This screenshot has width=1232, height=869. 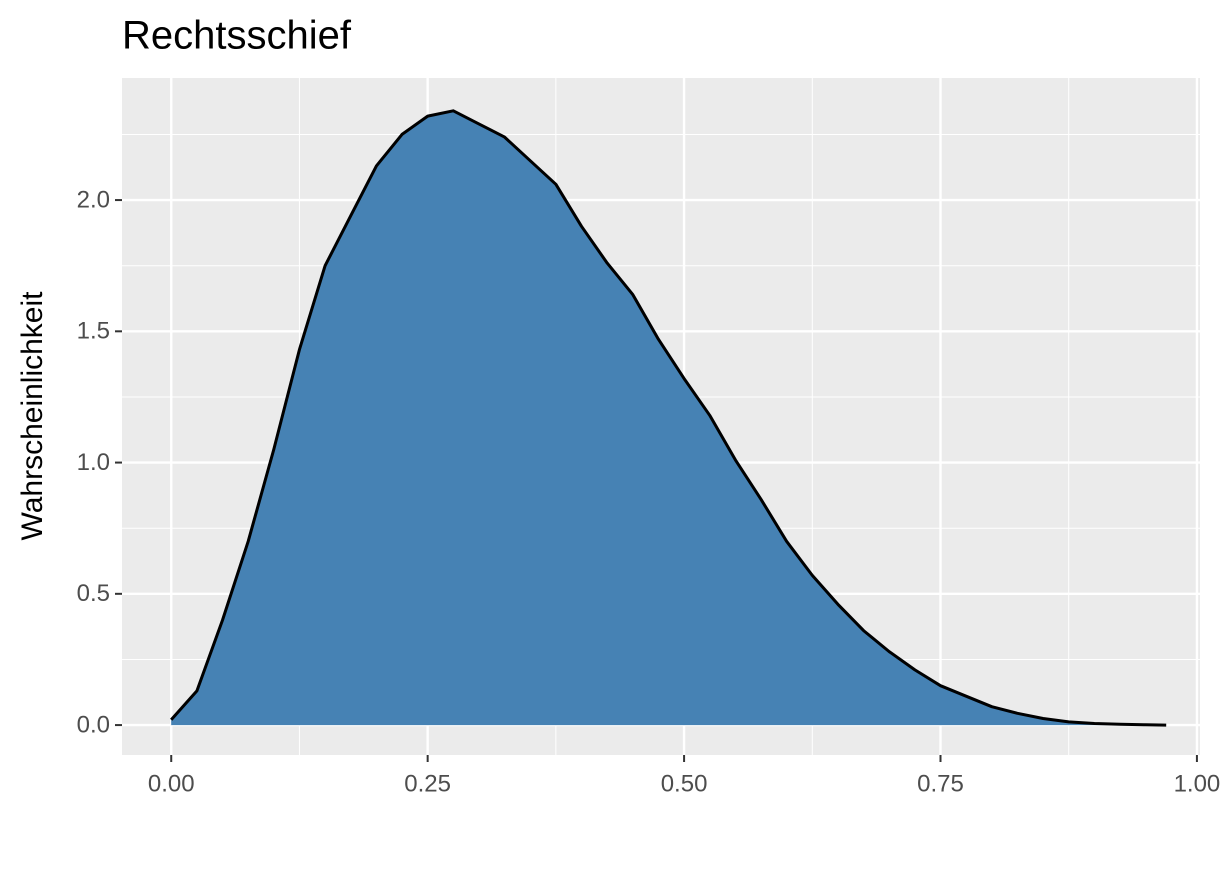 I want to click on x-tick-label: 0.75, so click(x=940, y=783).